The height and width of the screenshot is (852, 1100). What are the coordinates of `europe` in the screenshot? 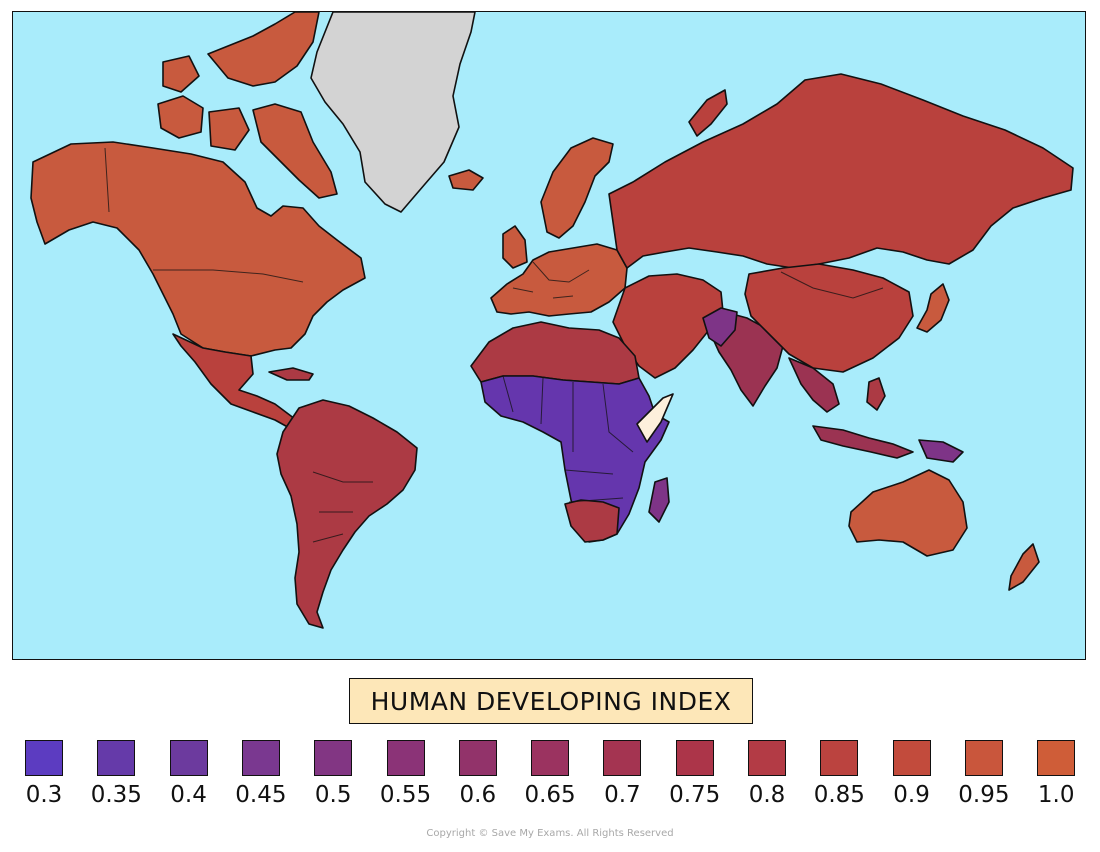 It's located at (559, 280).